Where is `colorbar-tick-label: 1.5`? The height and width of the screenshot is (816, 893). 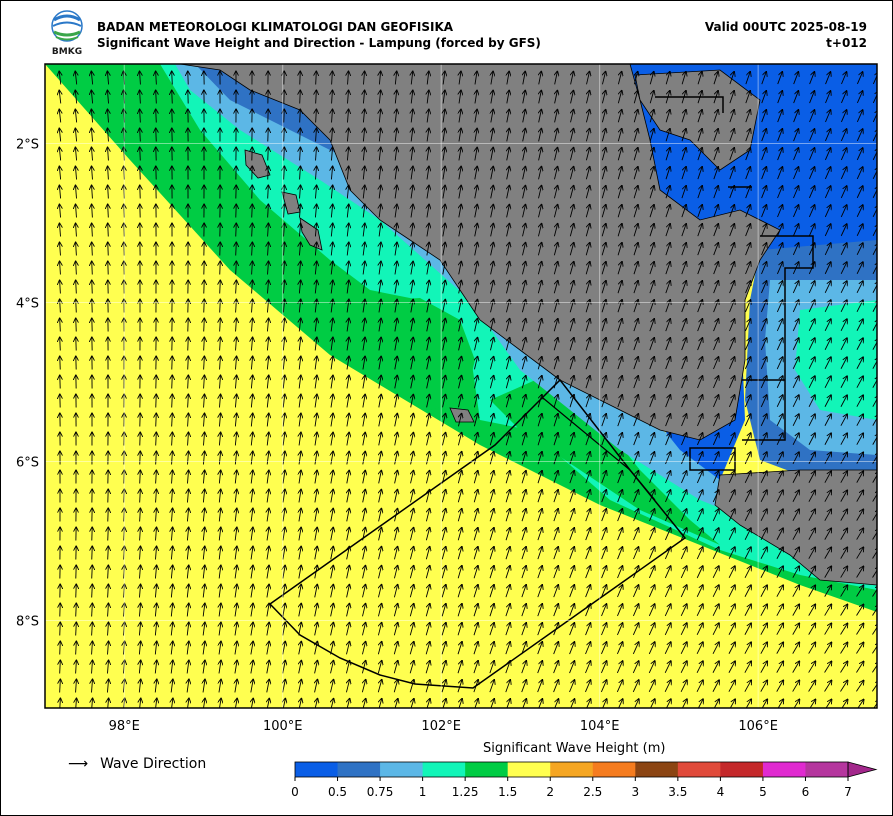
colorbar-tick-label: 1.5 is located at coordinates (507, 792).